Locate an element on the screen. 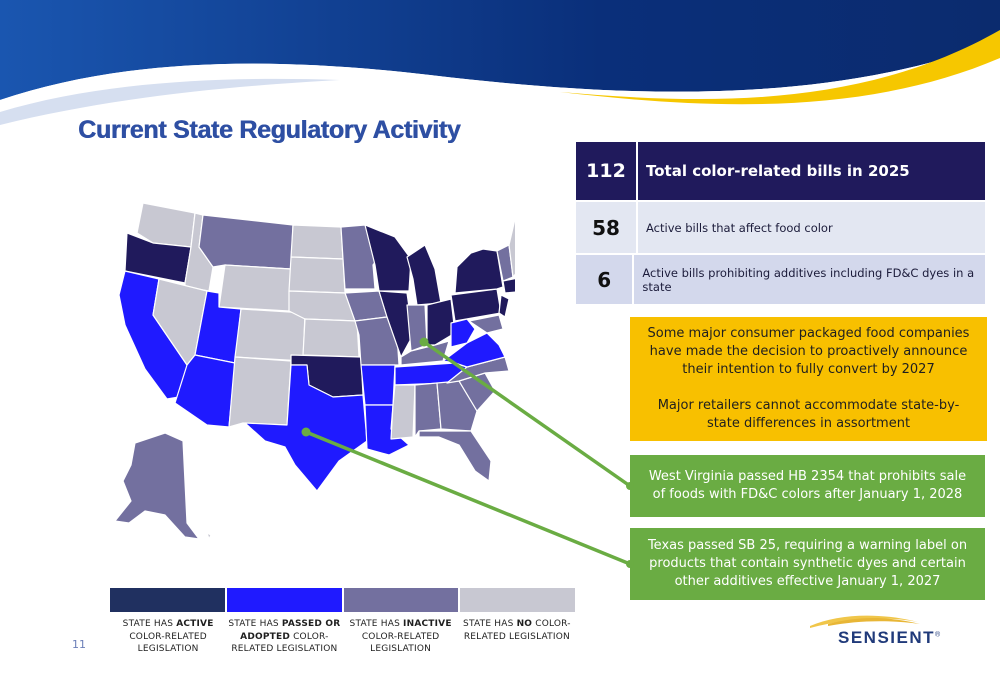  legend-swatch-inactive is located at coordinates (401, 600).